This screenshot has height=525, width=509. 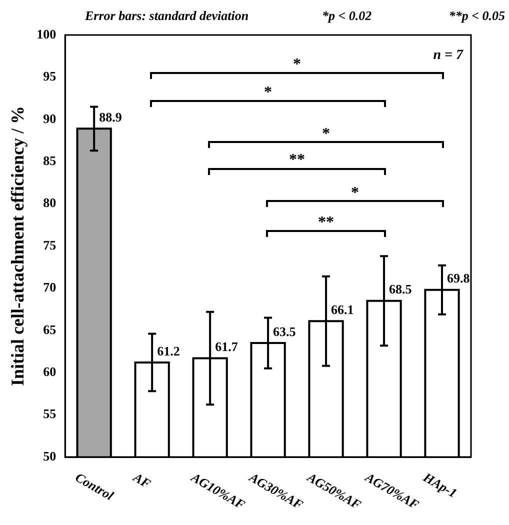 I want to click on y-tick-label: 95, so click(x=50, y=76).